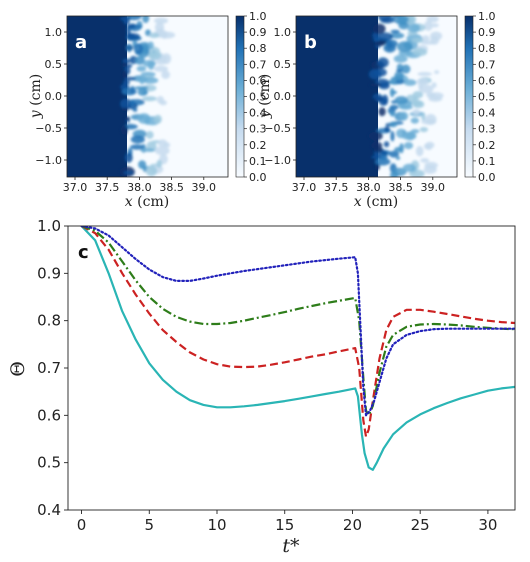 The height and width of the screenshot is (562, 530). I want to click on chart-x-tick-label: 10, so click(216, 525).